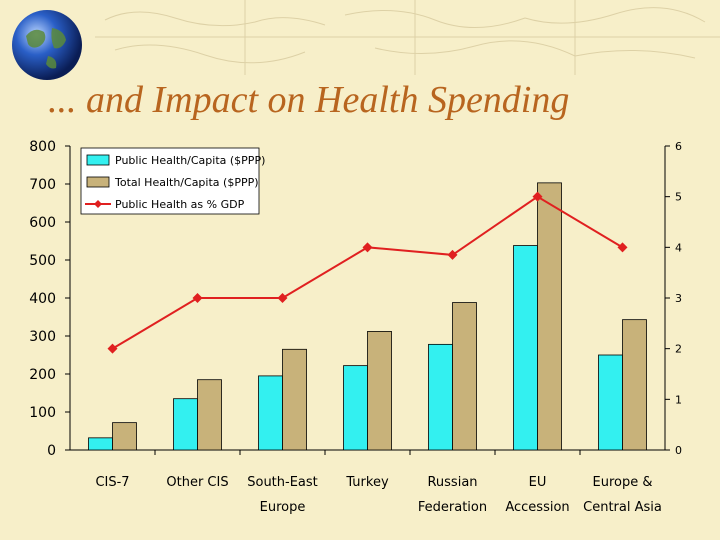  What do you see at coordinates (42, 337) in the screenshot?
I see `left-tick-label: 300` at bounding box center [42, 337].